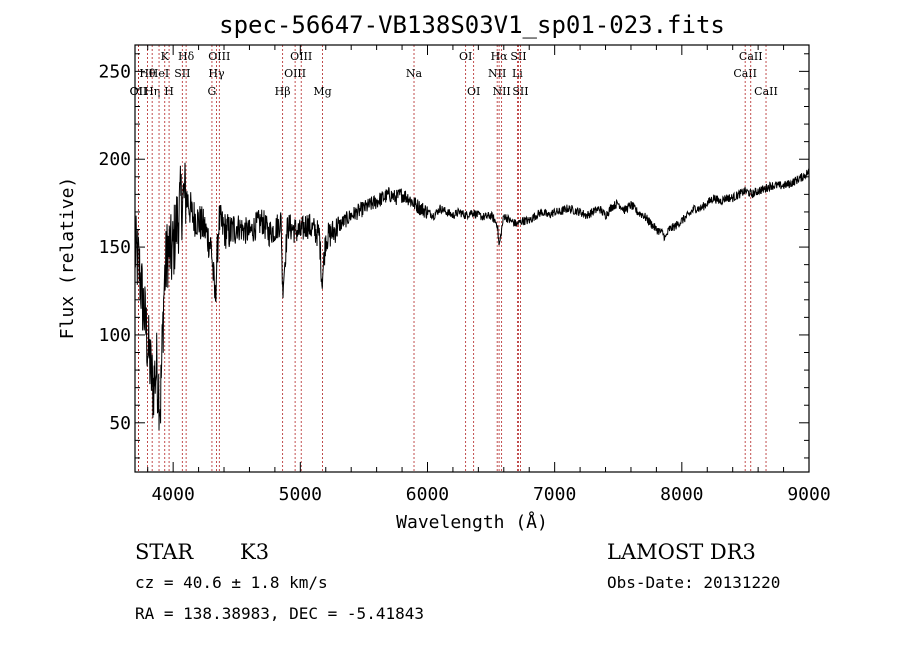  I want to click on line-marker-label: H, so click(169, 91).